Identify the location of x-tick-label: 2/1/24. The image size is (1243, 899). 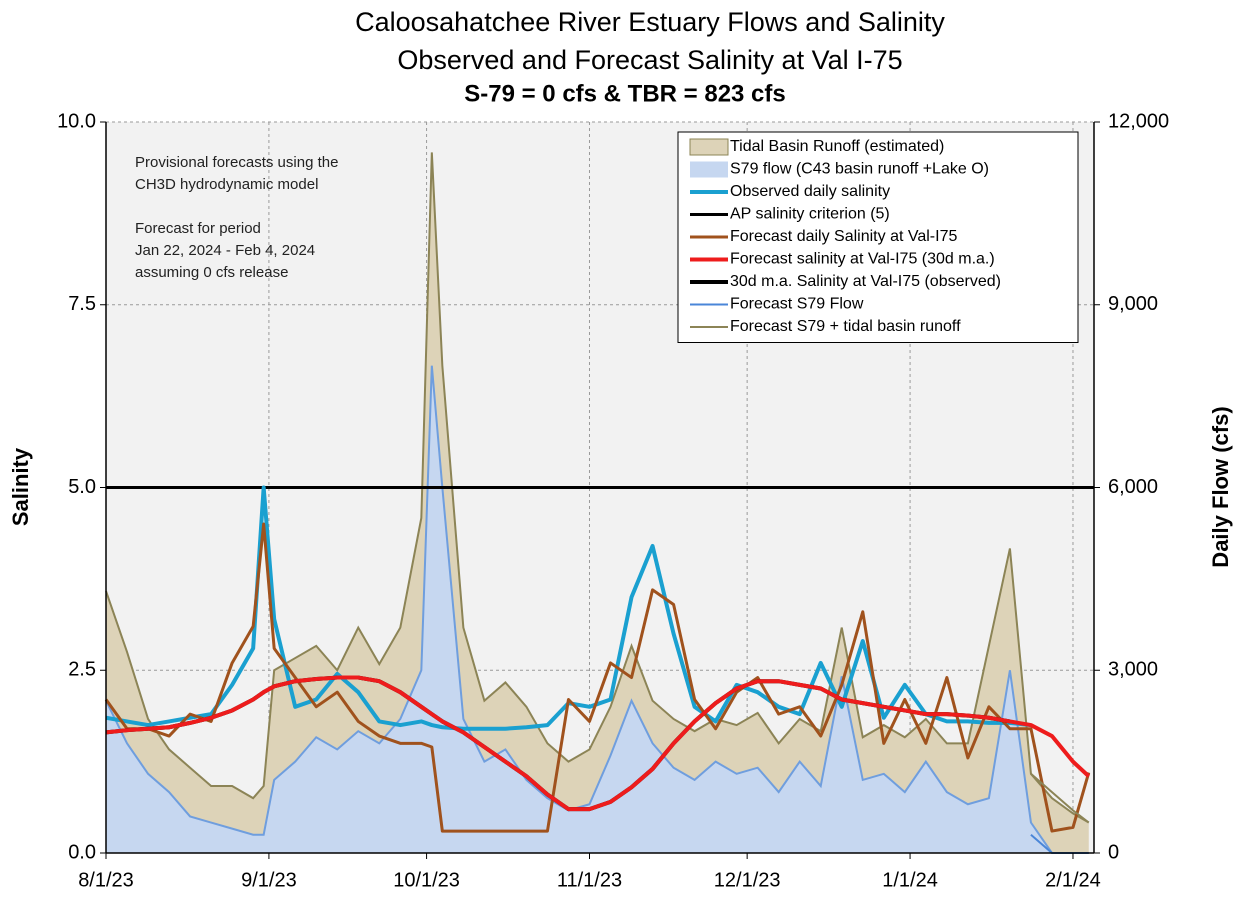
(1073, 880).